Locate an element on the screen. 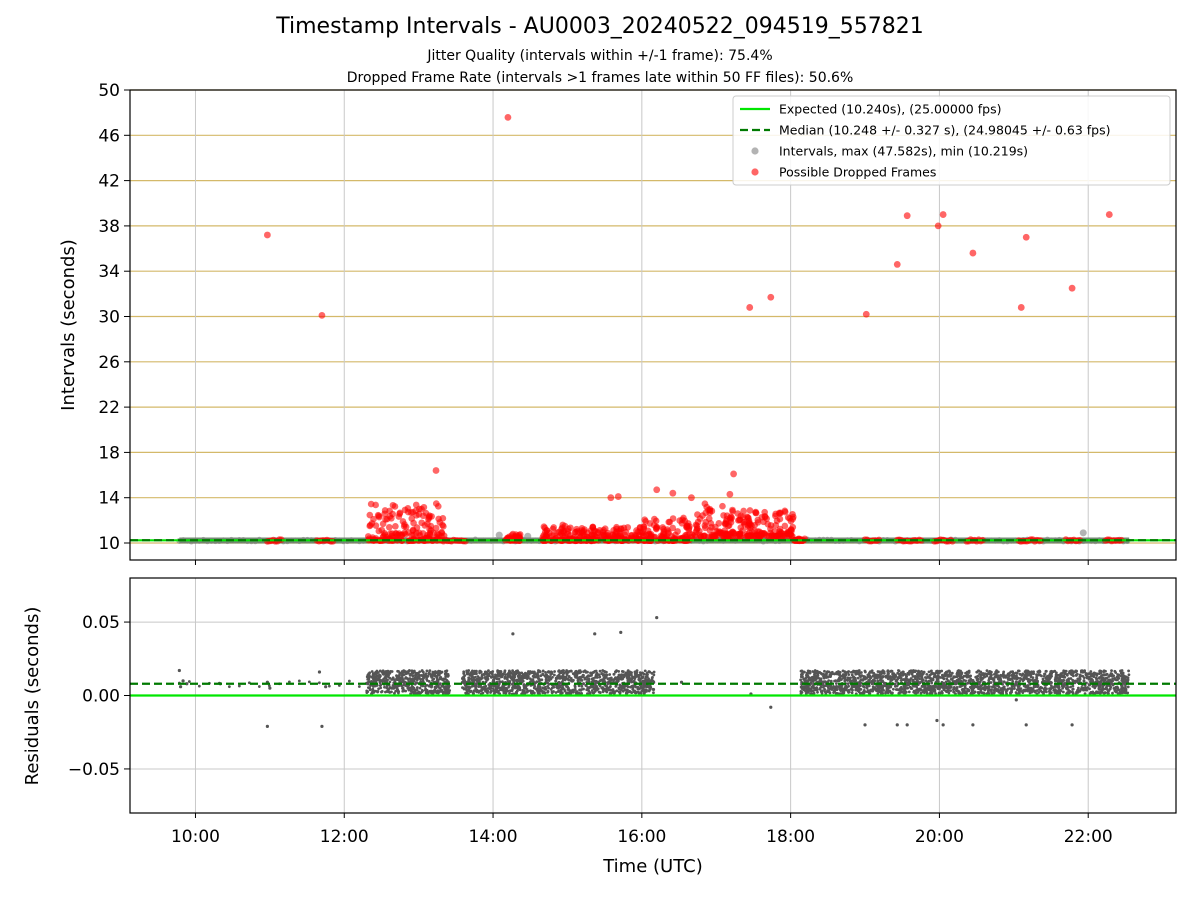 This screenshot has width=1200, height=900. y-tick-label: 50 is located at coordinates (109, 91).